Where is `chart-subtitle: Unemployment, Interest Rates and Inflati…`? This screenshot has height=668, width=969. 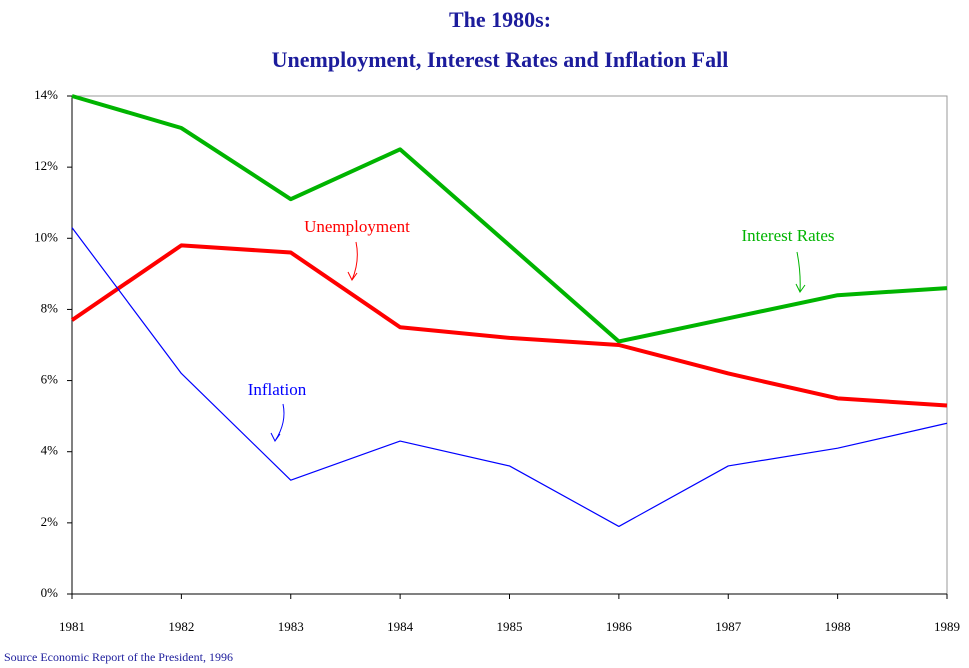 chart-subtitle: Unemployment, Interest Rates and Inflati… is located at coordinates (500, 59).